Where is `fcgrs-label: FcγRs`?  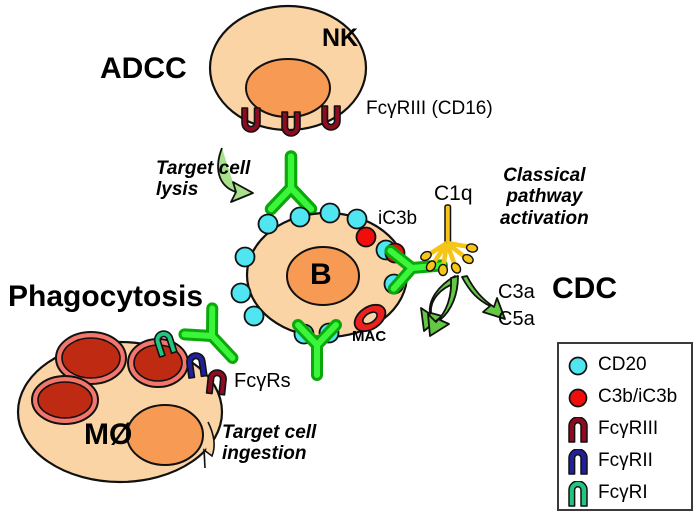
fcgrs-label: FcγRs is located at coordinates (262, 381).